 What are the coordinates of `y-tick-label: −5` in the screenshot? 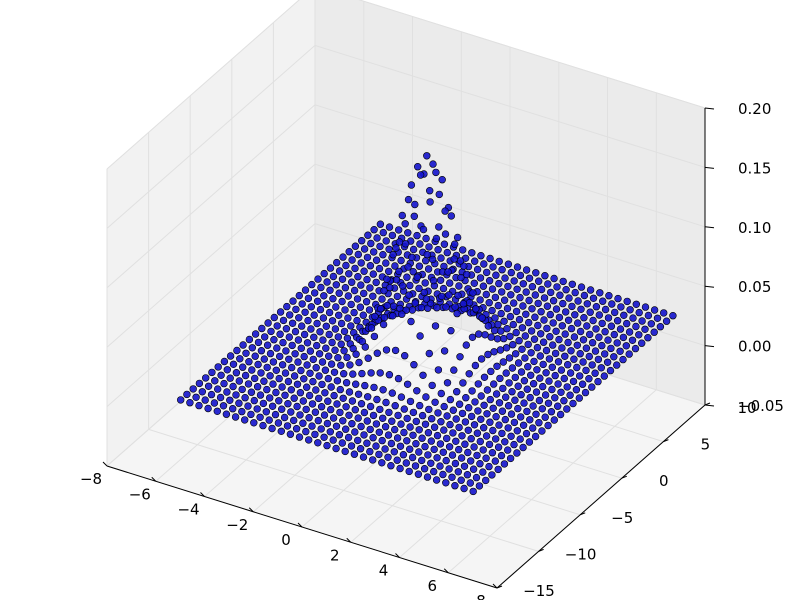 It's located at (622, 518).